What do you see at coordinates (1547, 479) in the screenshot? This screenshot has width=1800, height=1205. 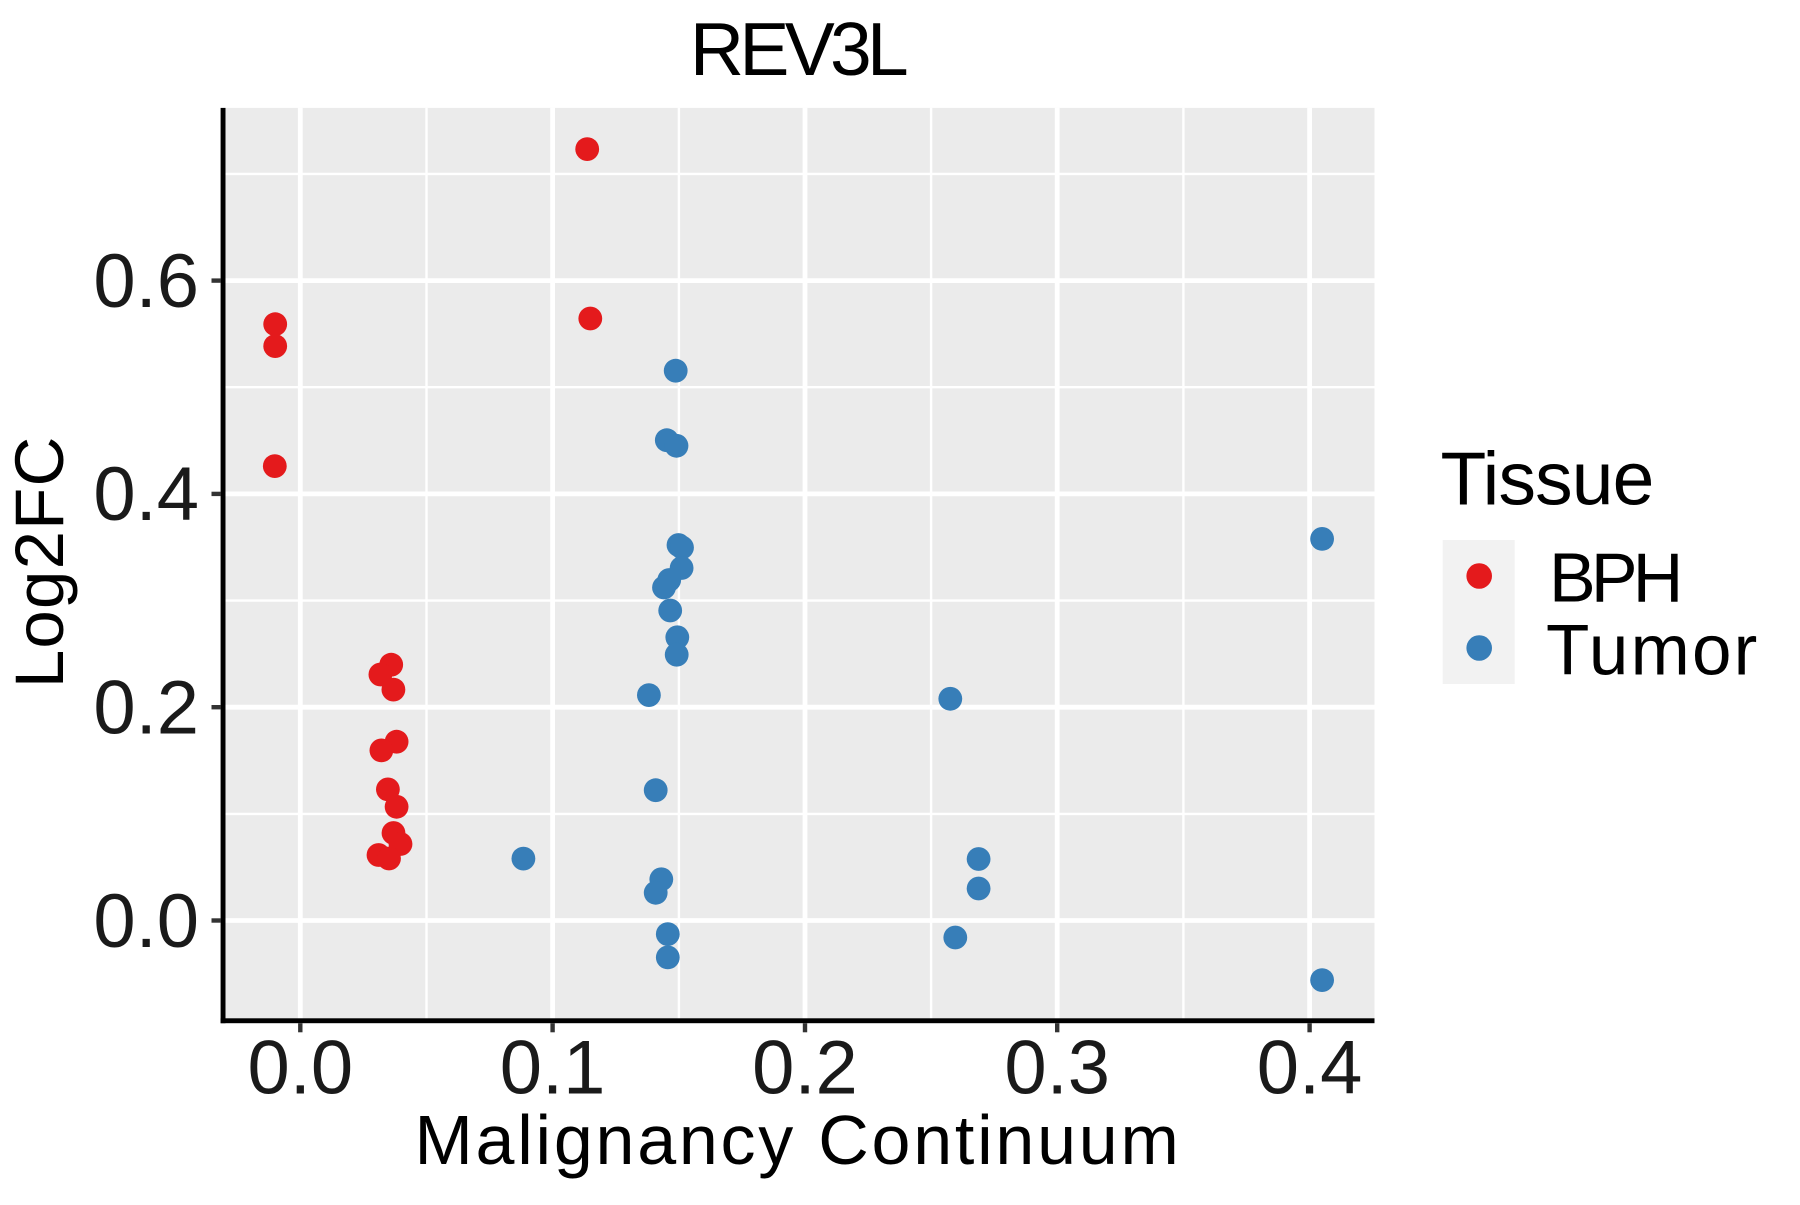 I see `svg-text: Tissue` at bounding box center [1547, 479].